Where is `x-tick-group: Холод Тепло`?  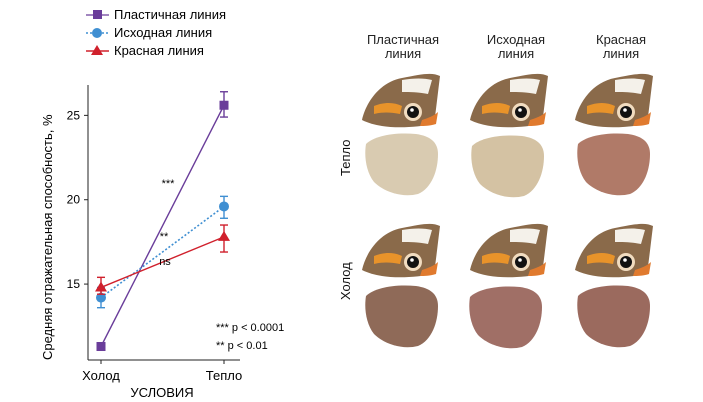 x-tick-group: Холод Тепло is located at coordinates (162, 371).